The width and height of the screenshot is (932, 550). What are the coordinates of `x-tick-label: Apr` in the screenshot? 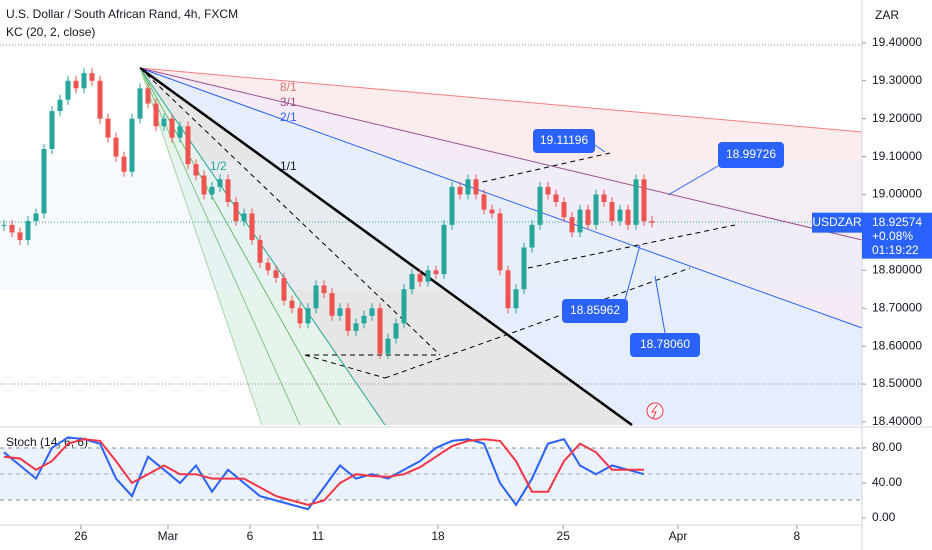 It's located at (678, 536).